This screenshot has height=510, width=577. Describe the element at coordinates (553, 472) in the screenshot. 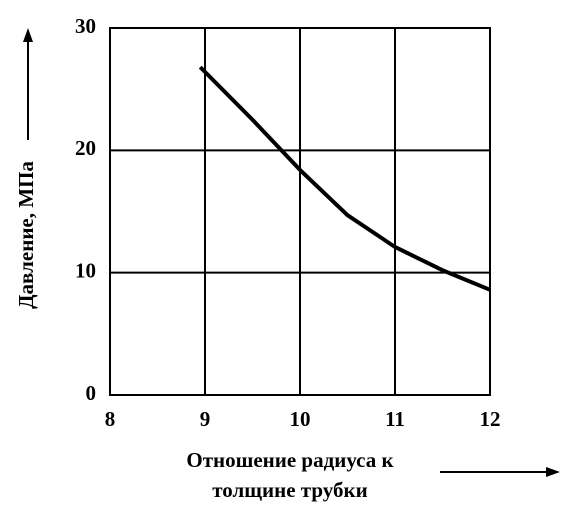

I see `x-axis-arrowhead` at that location.